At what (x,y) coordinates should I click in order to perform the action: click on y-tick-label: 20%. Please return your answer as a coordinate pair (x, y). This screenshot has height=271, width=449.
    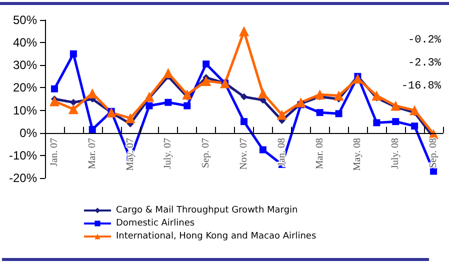
    Looking at the image, I should click on (25, 87).